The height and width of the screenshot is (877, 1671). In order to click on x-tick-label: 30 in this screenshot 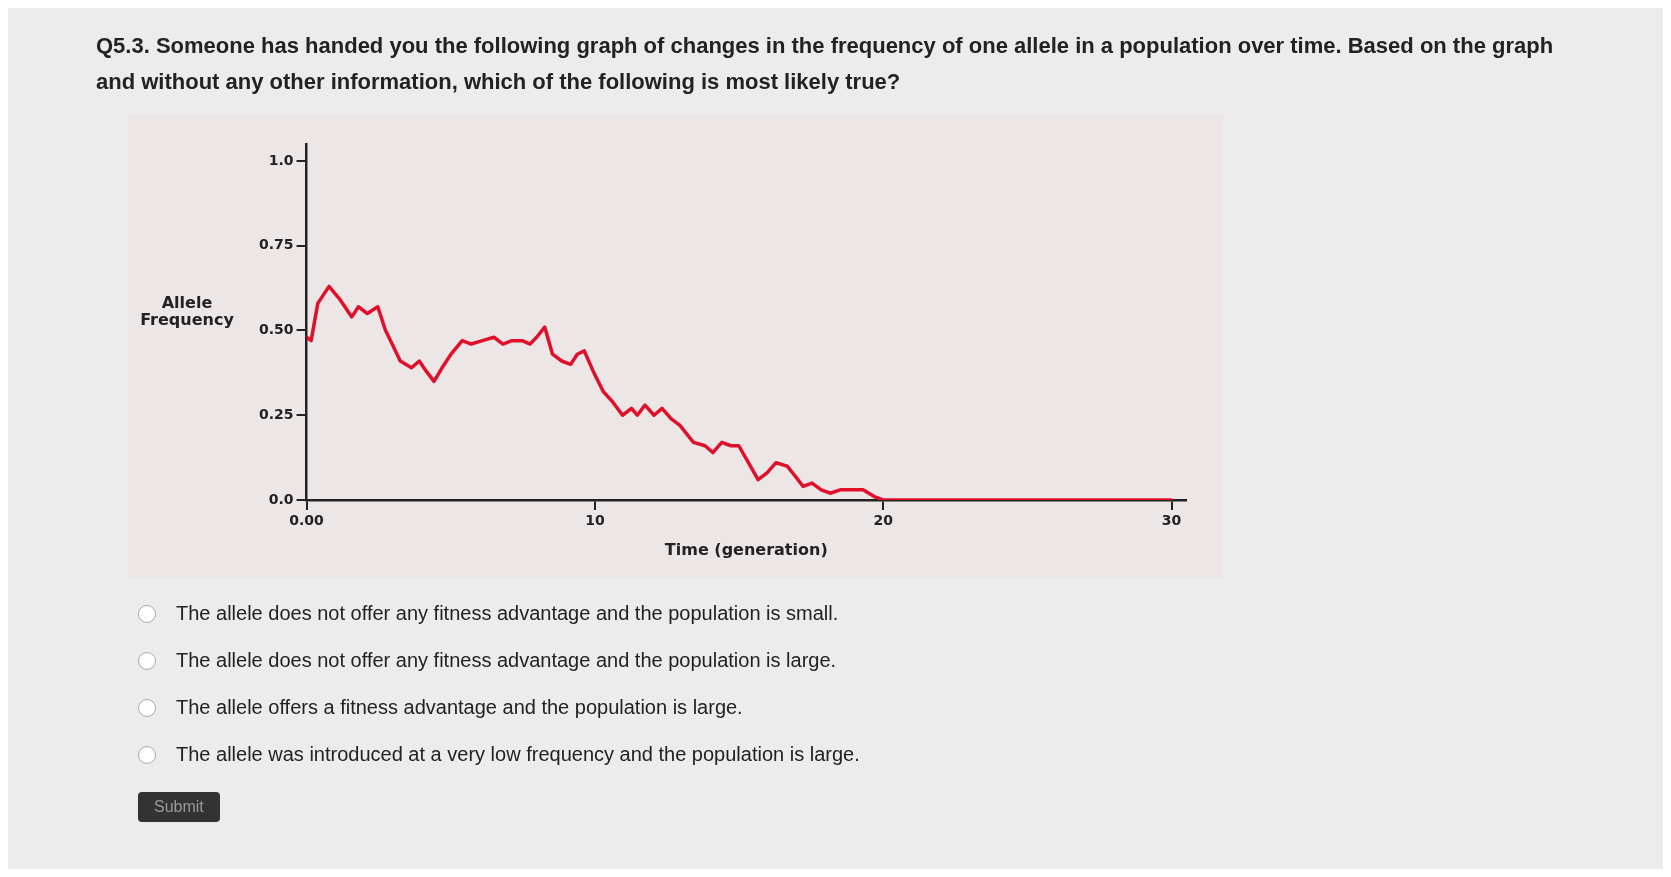, I will do `click(1171, 520)`.